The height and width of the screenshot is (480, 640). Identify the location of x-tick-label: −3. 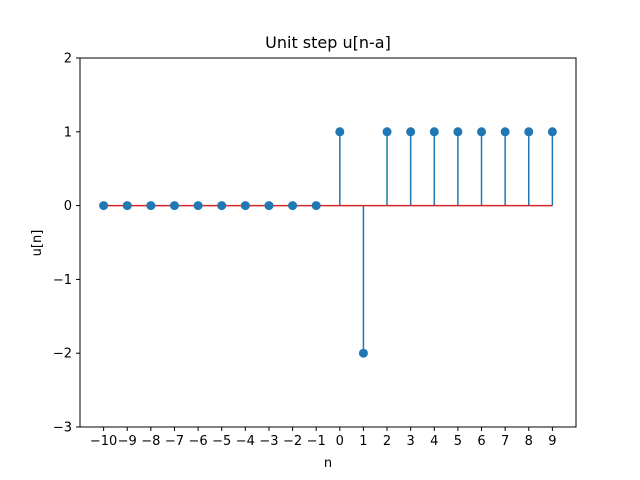
(268, 441).